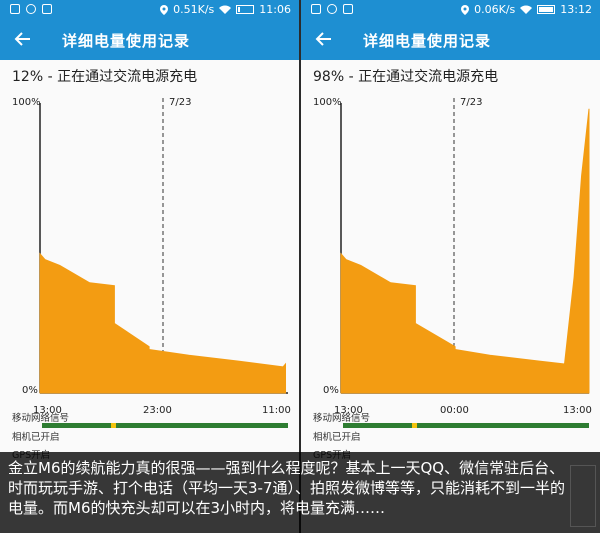 The image size is (600, 533). I want to click on x-tick-label: 00:00, so click(454, 410).